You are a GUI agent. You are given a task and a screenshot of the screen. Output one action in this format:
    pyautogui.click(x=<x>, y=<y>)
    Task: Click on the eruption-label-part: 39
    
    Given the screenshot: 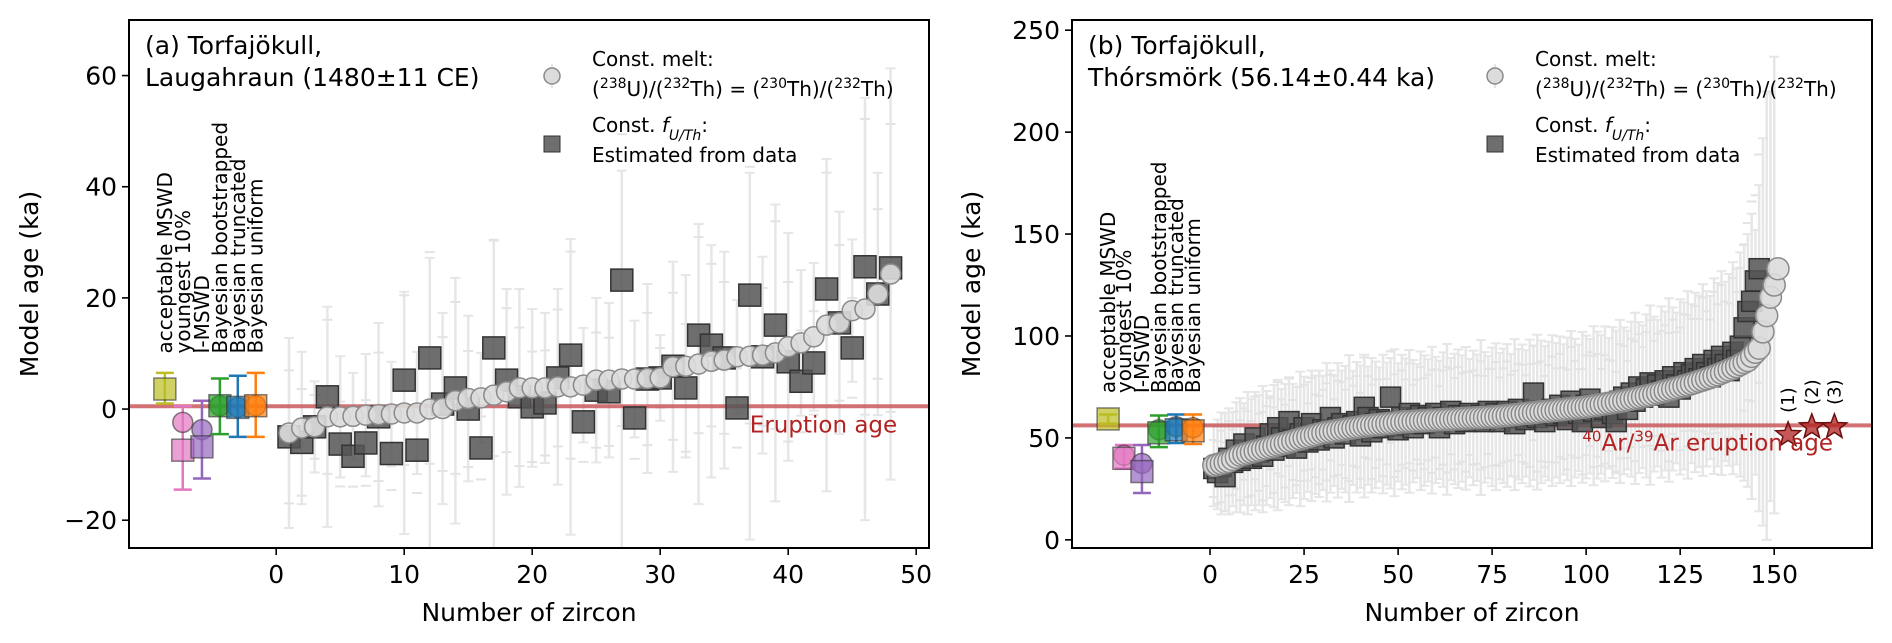 What is the action you would take?
    pyautogui.click(x=1643, y=436)
    